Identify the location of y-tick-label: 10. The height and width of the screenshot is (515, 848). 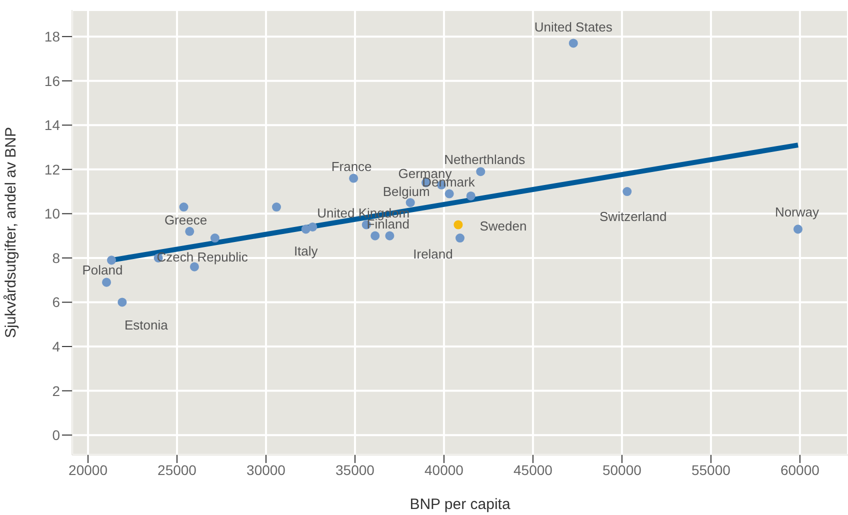
(52, 214).